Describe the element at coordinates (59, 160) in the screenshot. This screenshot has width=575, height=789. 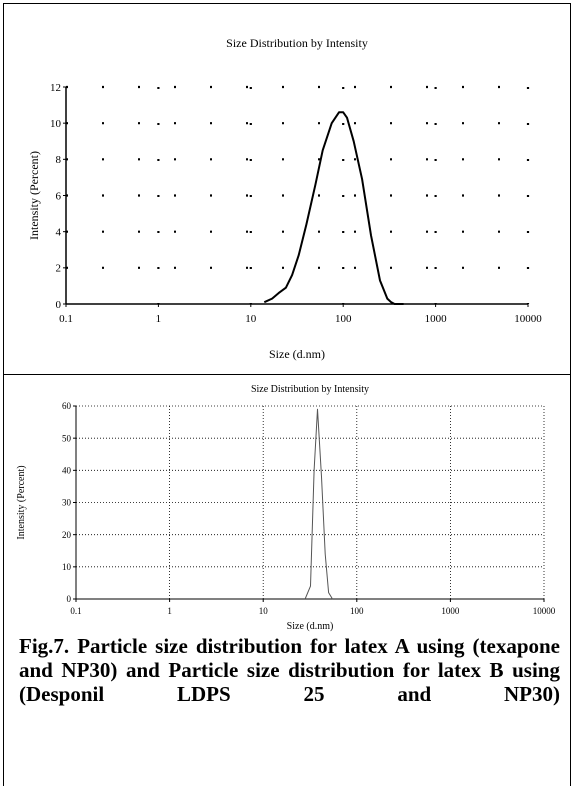
I see `y-tick-label: 8` at that location.